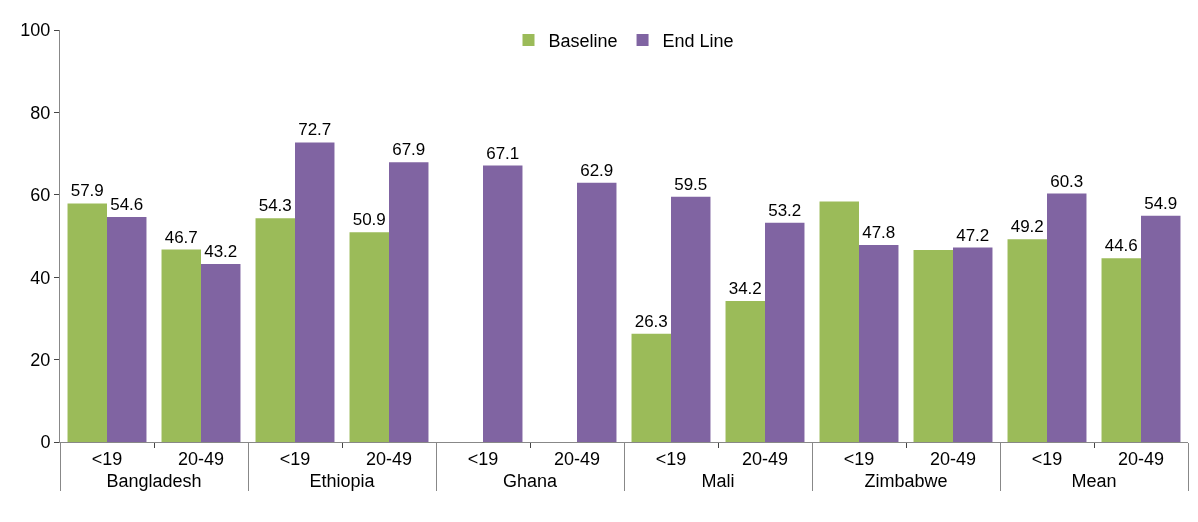 This screenshot has width=1198, height=522. What do you see at coordinates (1161, 203) in the screenshot?
I see `data-label: 54.9` at bounding box center [1161, 203].